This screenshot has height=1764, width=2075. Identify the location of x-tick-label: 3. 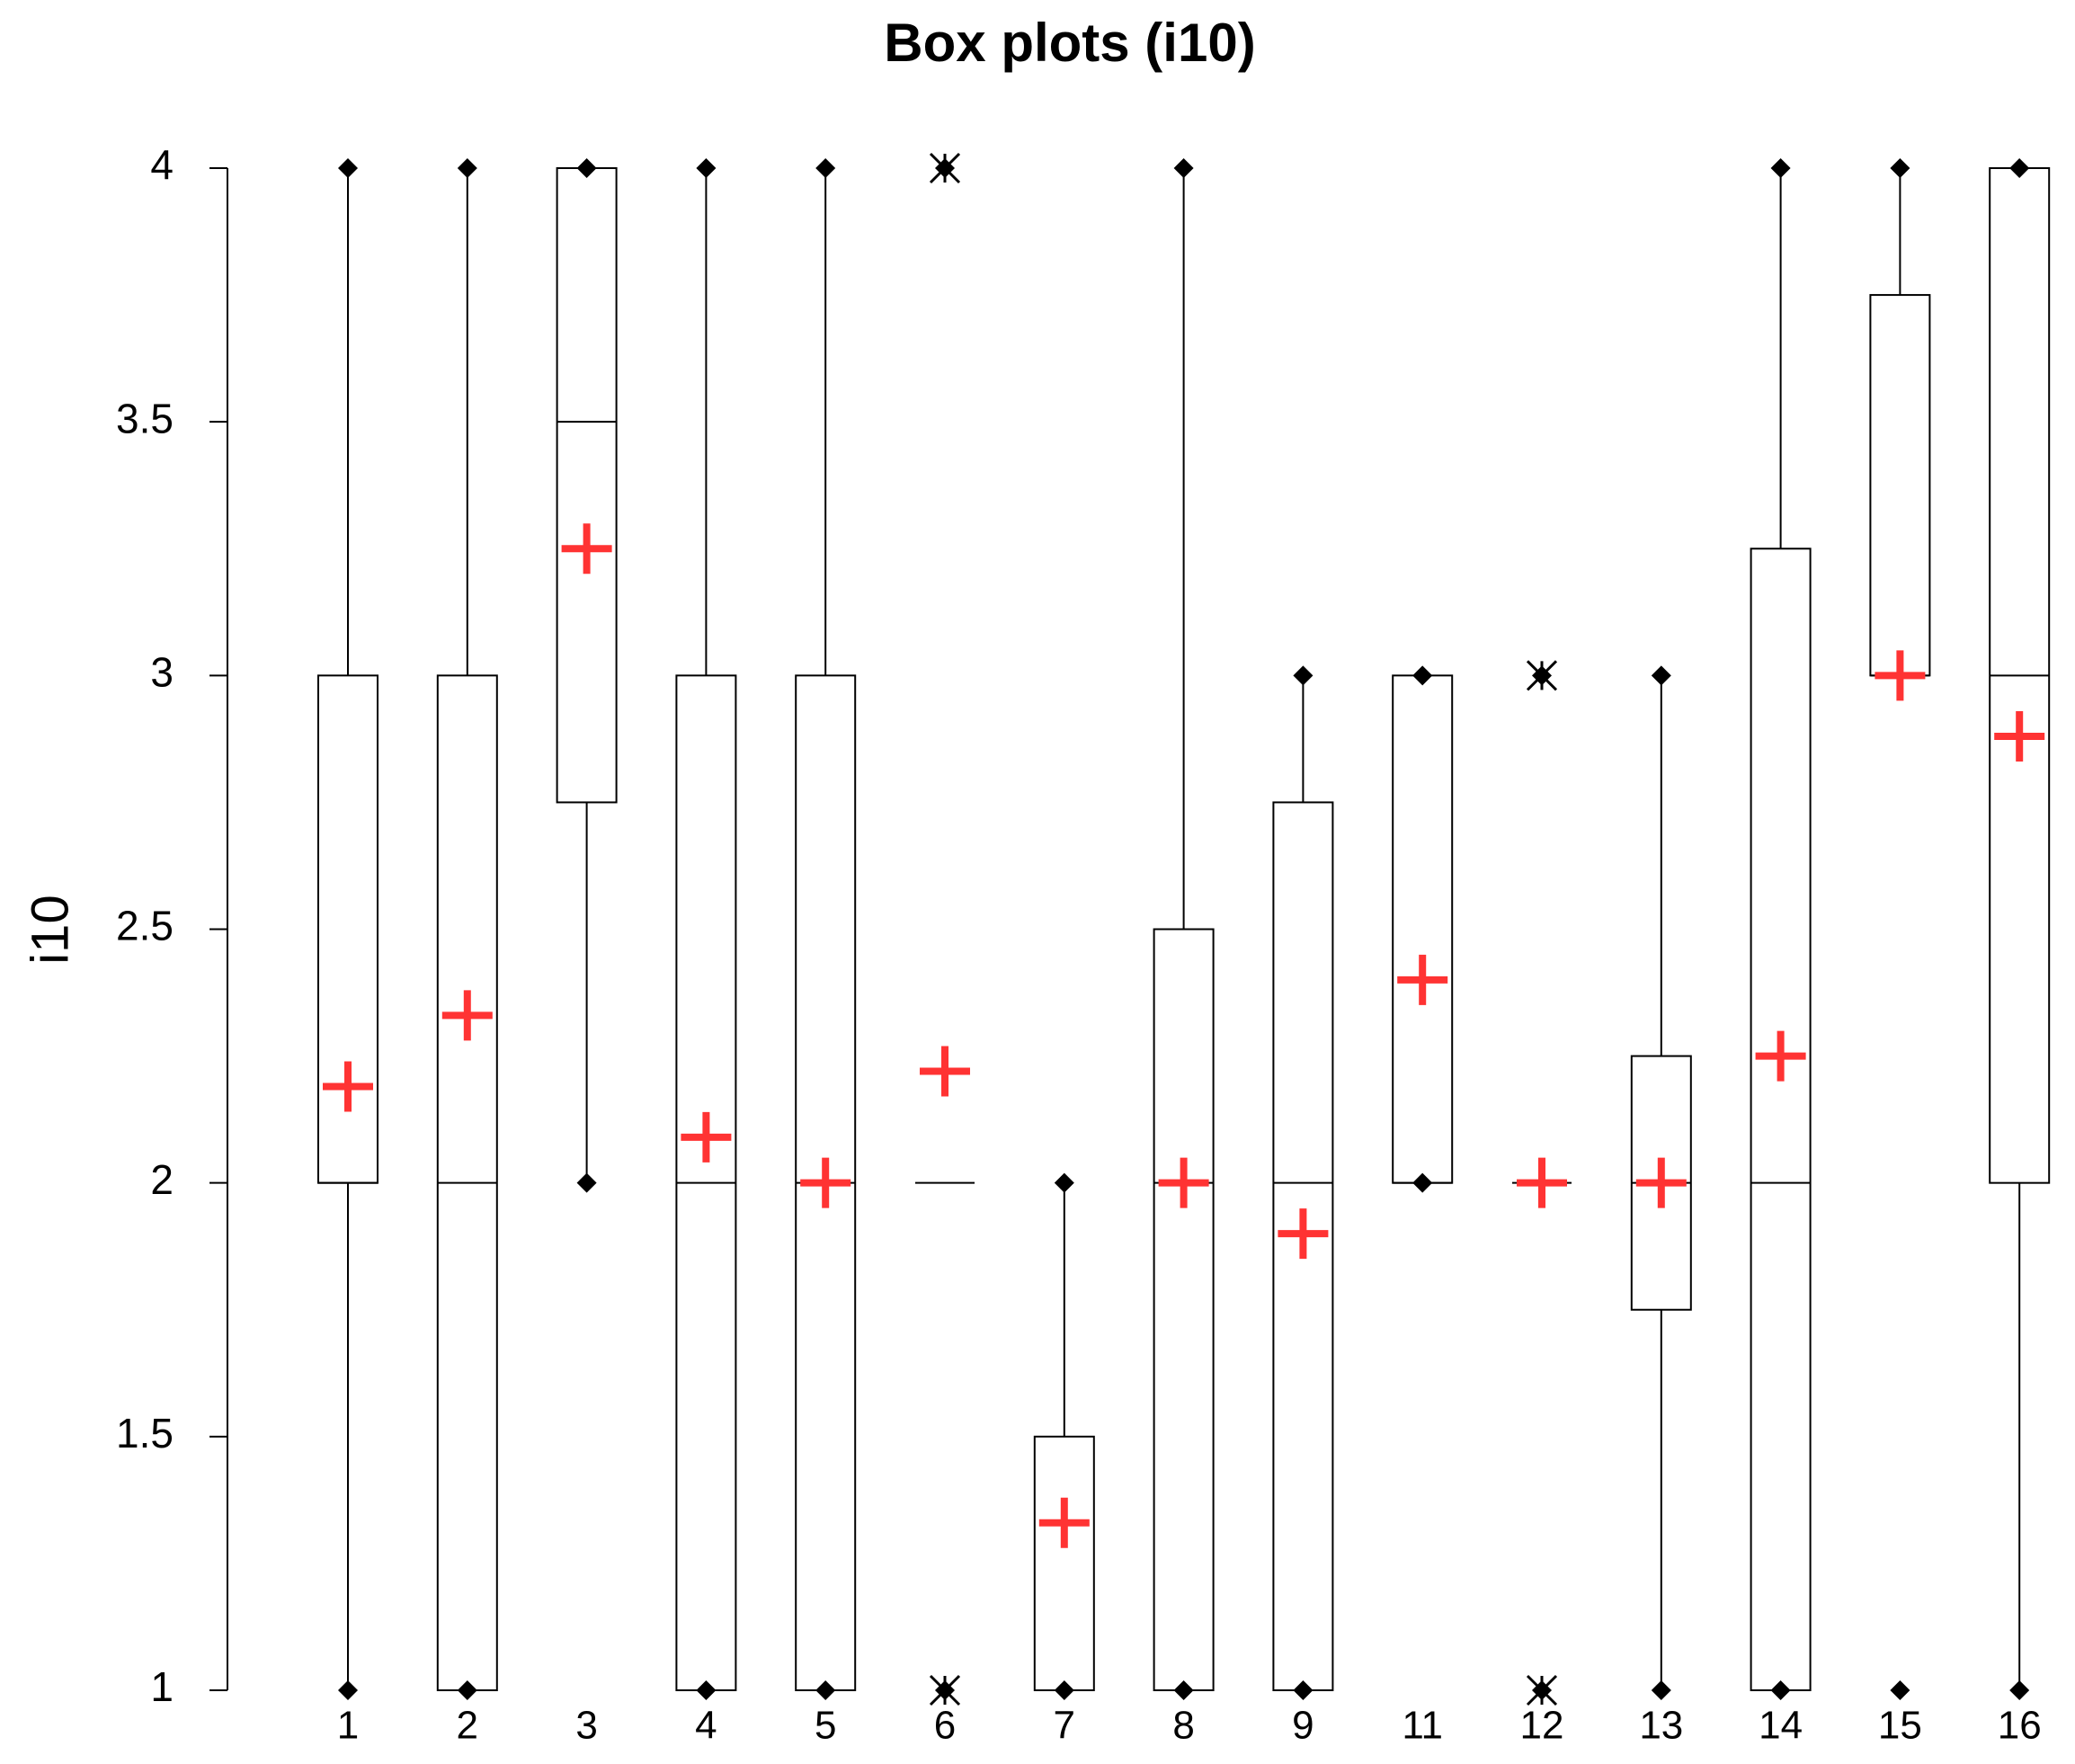
(586, 1726).